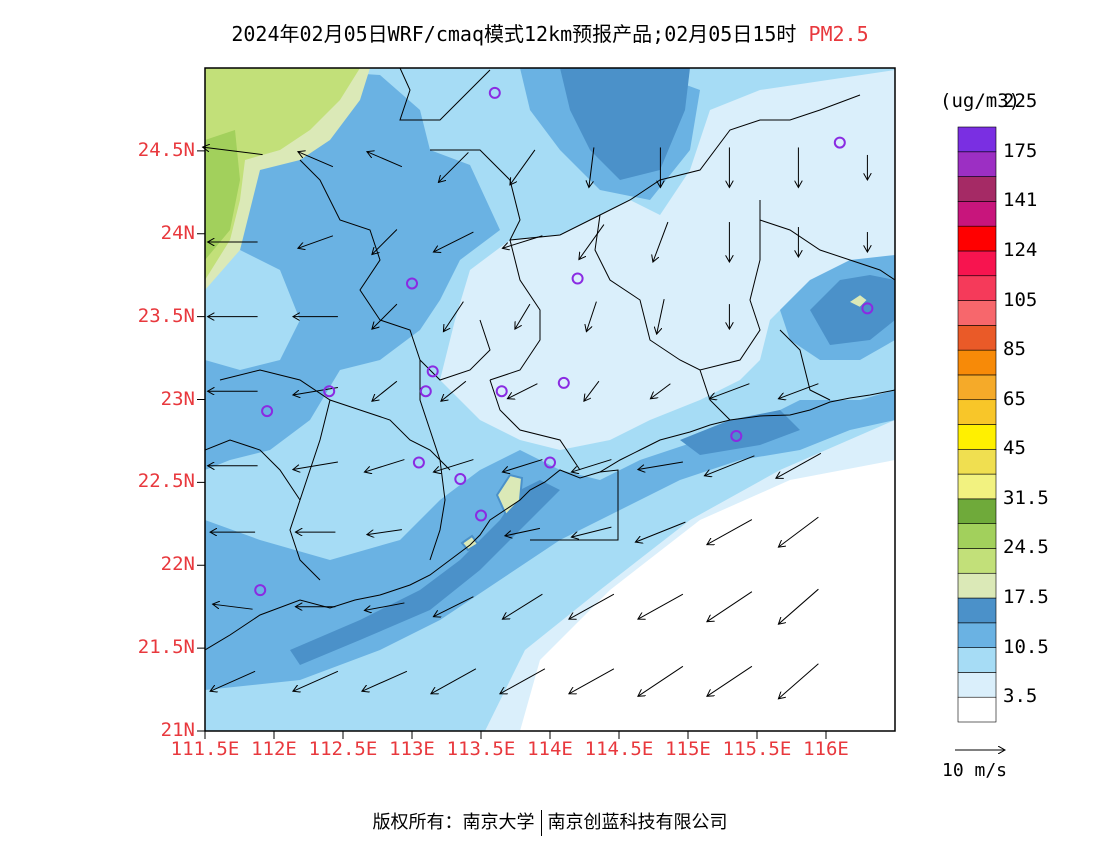  What do you see at coordinates (509, 495) in the screenshot?
I see `dongguan-hotspot` at bounding box center [509, 495].